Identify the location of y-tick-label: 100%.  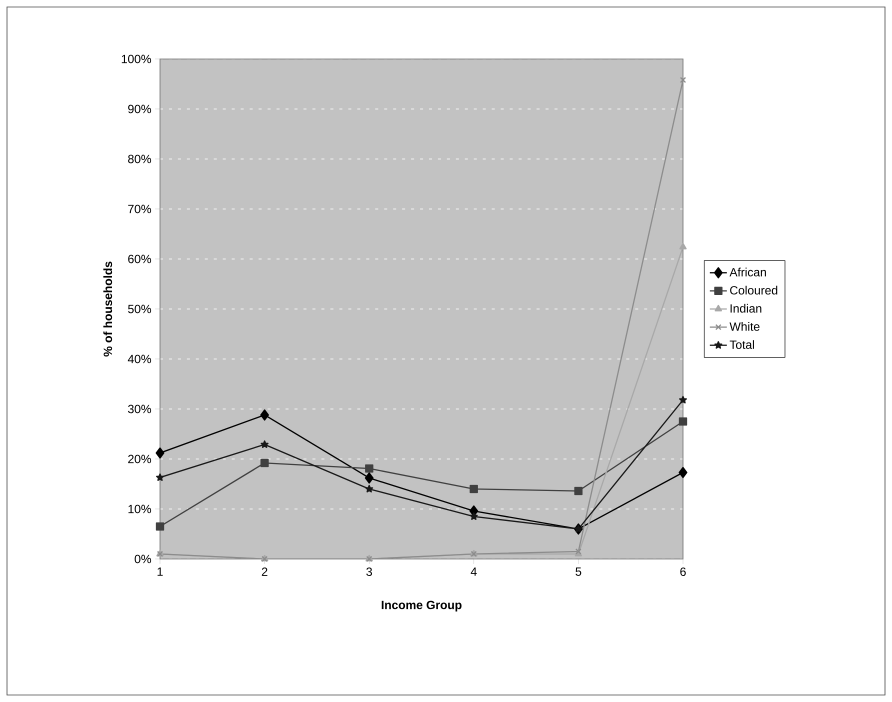
(137, 59).